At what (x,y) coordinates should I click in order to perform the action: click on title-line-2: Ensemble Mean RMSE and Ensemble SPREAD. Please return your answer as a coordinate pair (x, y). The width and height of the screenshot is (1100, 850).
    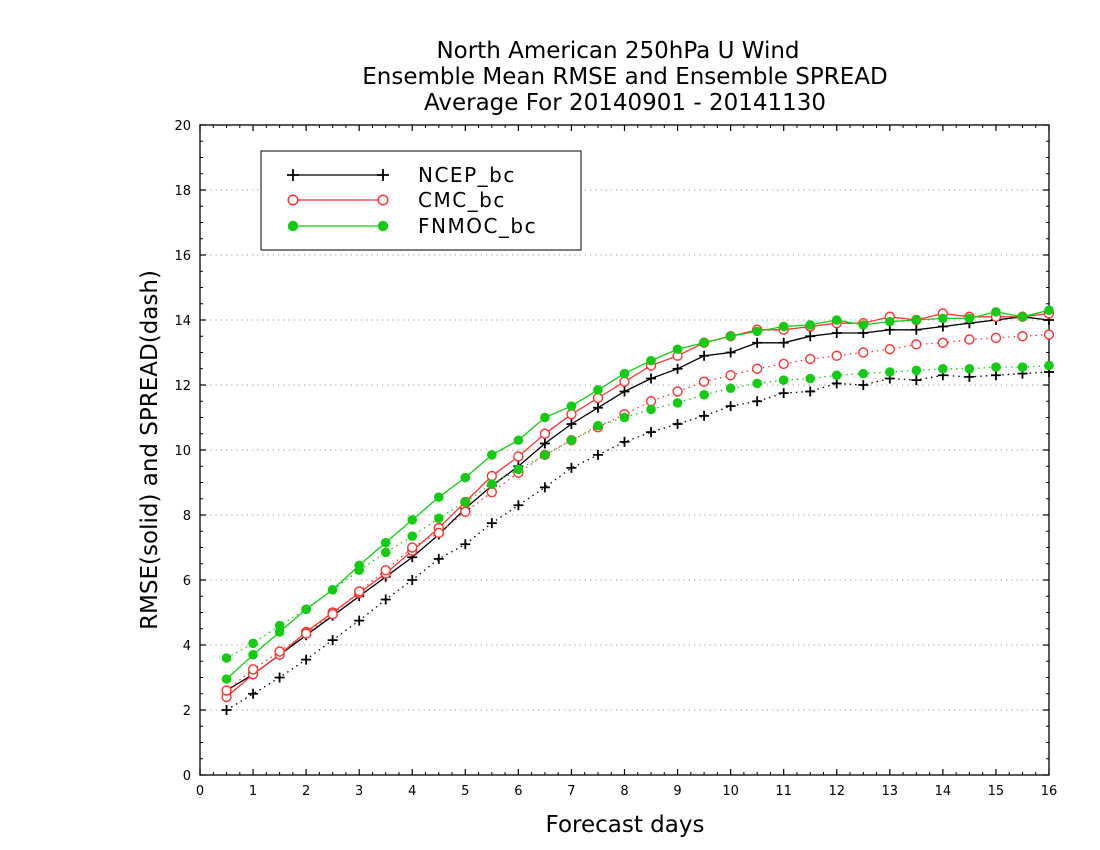
    Looking at the image, I should click on (624, 77).